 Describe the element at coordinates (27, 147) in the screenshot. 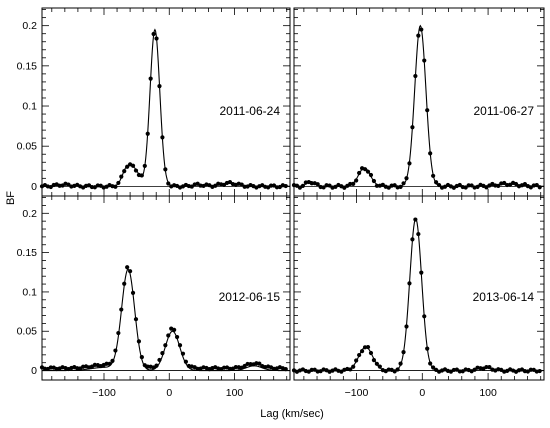

I see `y-tick-label: 0.05` at that location.